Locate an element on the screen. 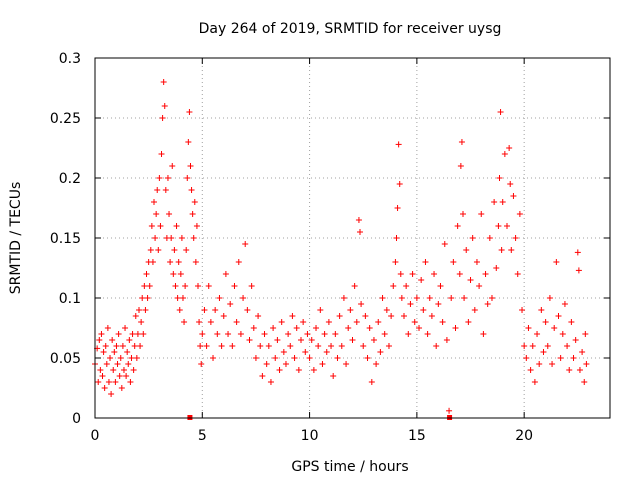 The image size is (640, 480). y-tick-label: 0.3 is located at coordinates (70, 59).